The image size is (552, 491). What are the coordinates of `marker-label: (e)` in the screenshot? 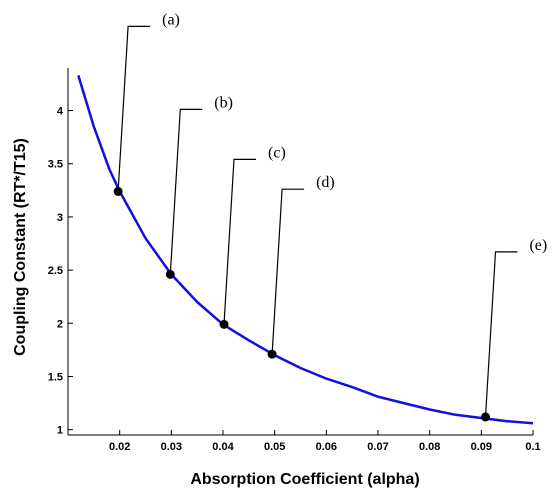 It's located at (538, 245).